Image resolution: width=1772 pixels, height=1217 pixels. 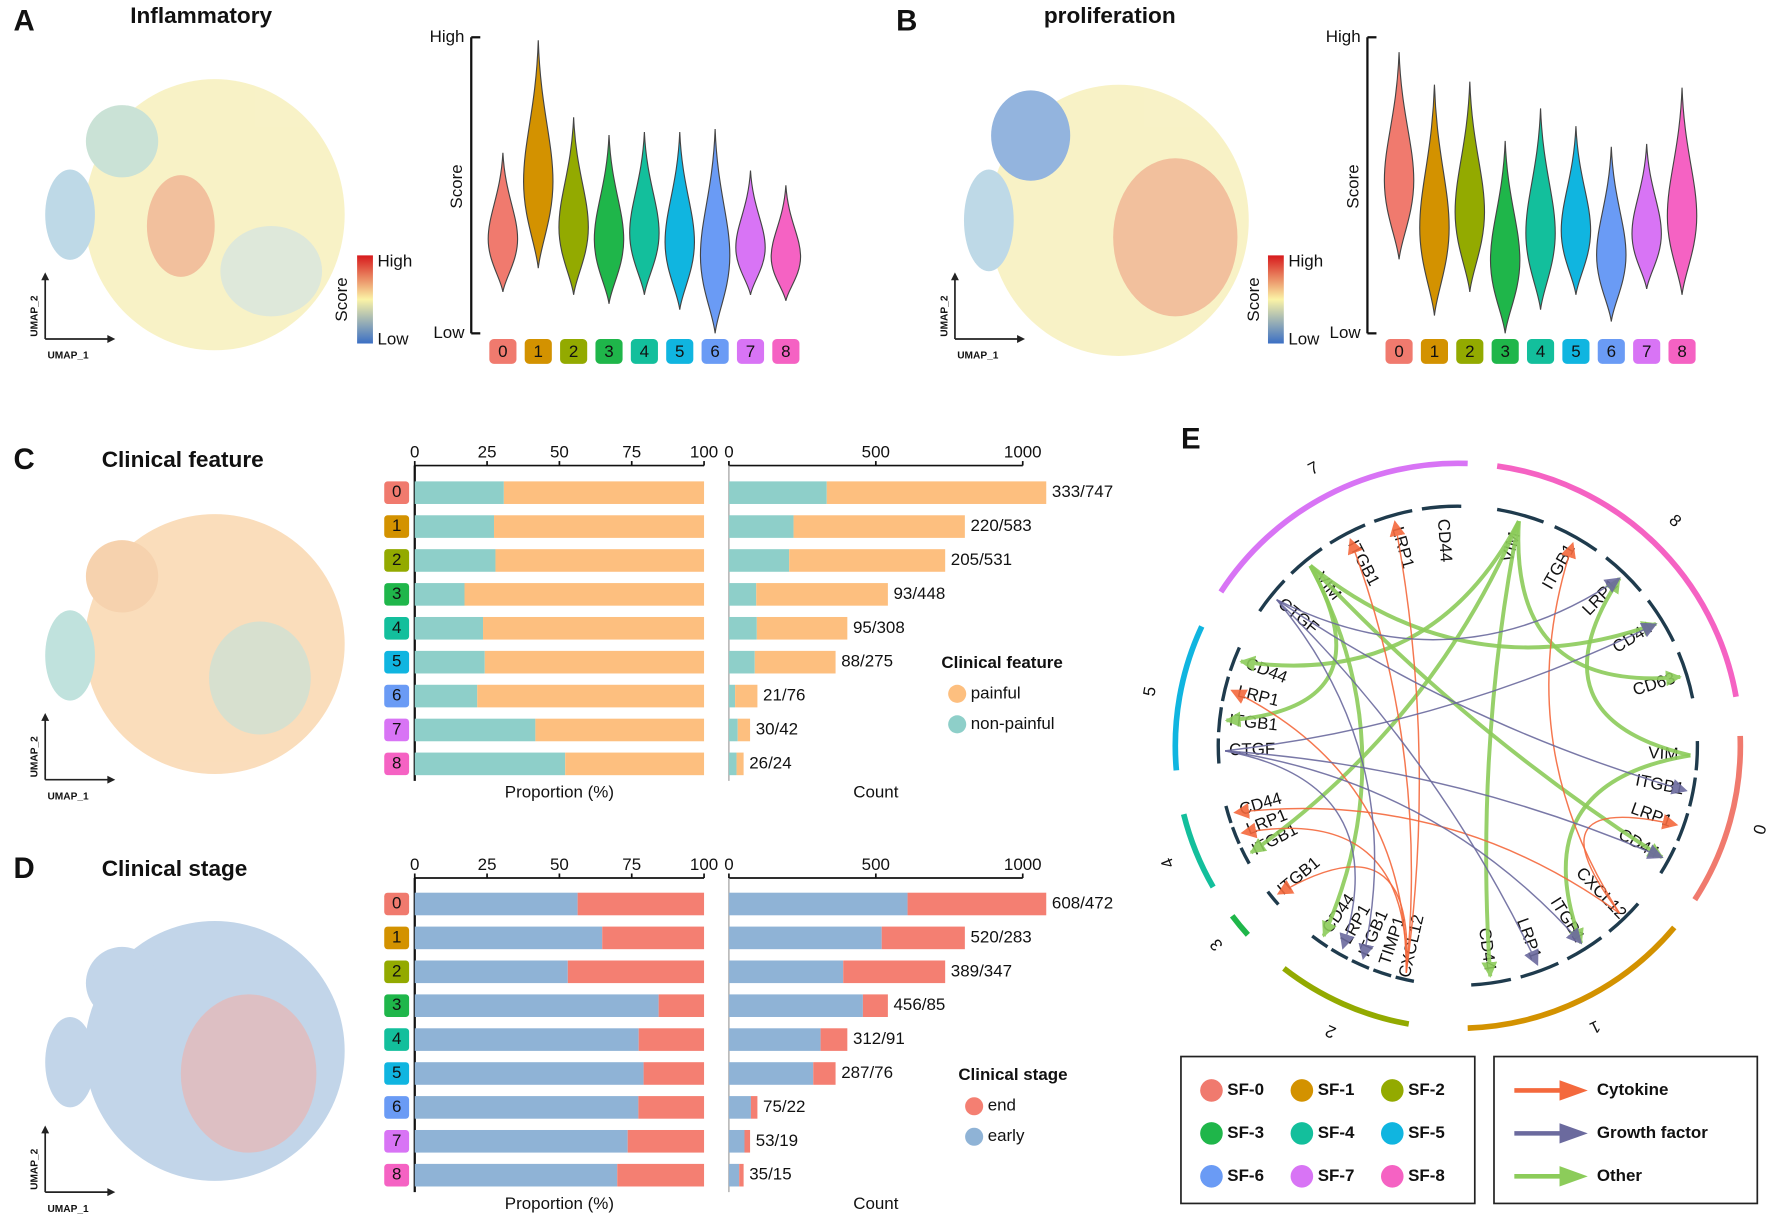 I want to click on y-tick-label: 3, so click(x=396, y=593).